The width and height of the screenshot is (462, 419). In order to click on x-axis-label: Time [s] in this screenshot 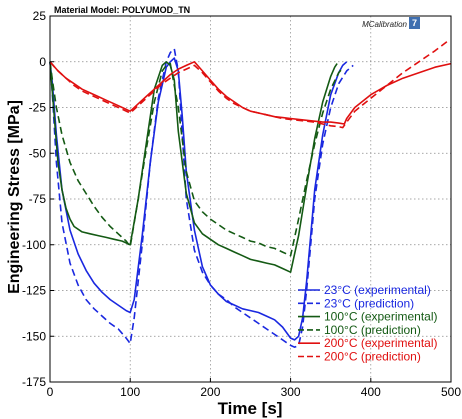, I will do `click(250, 408)`.